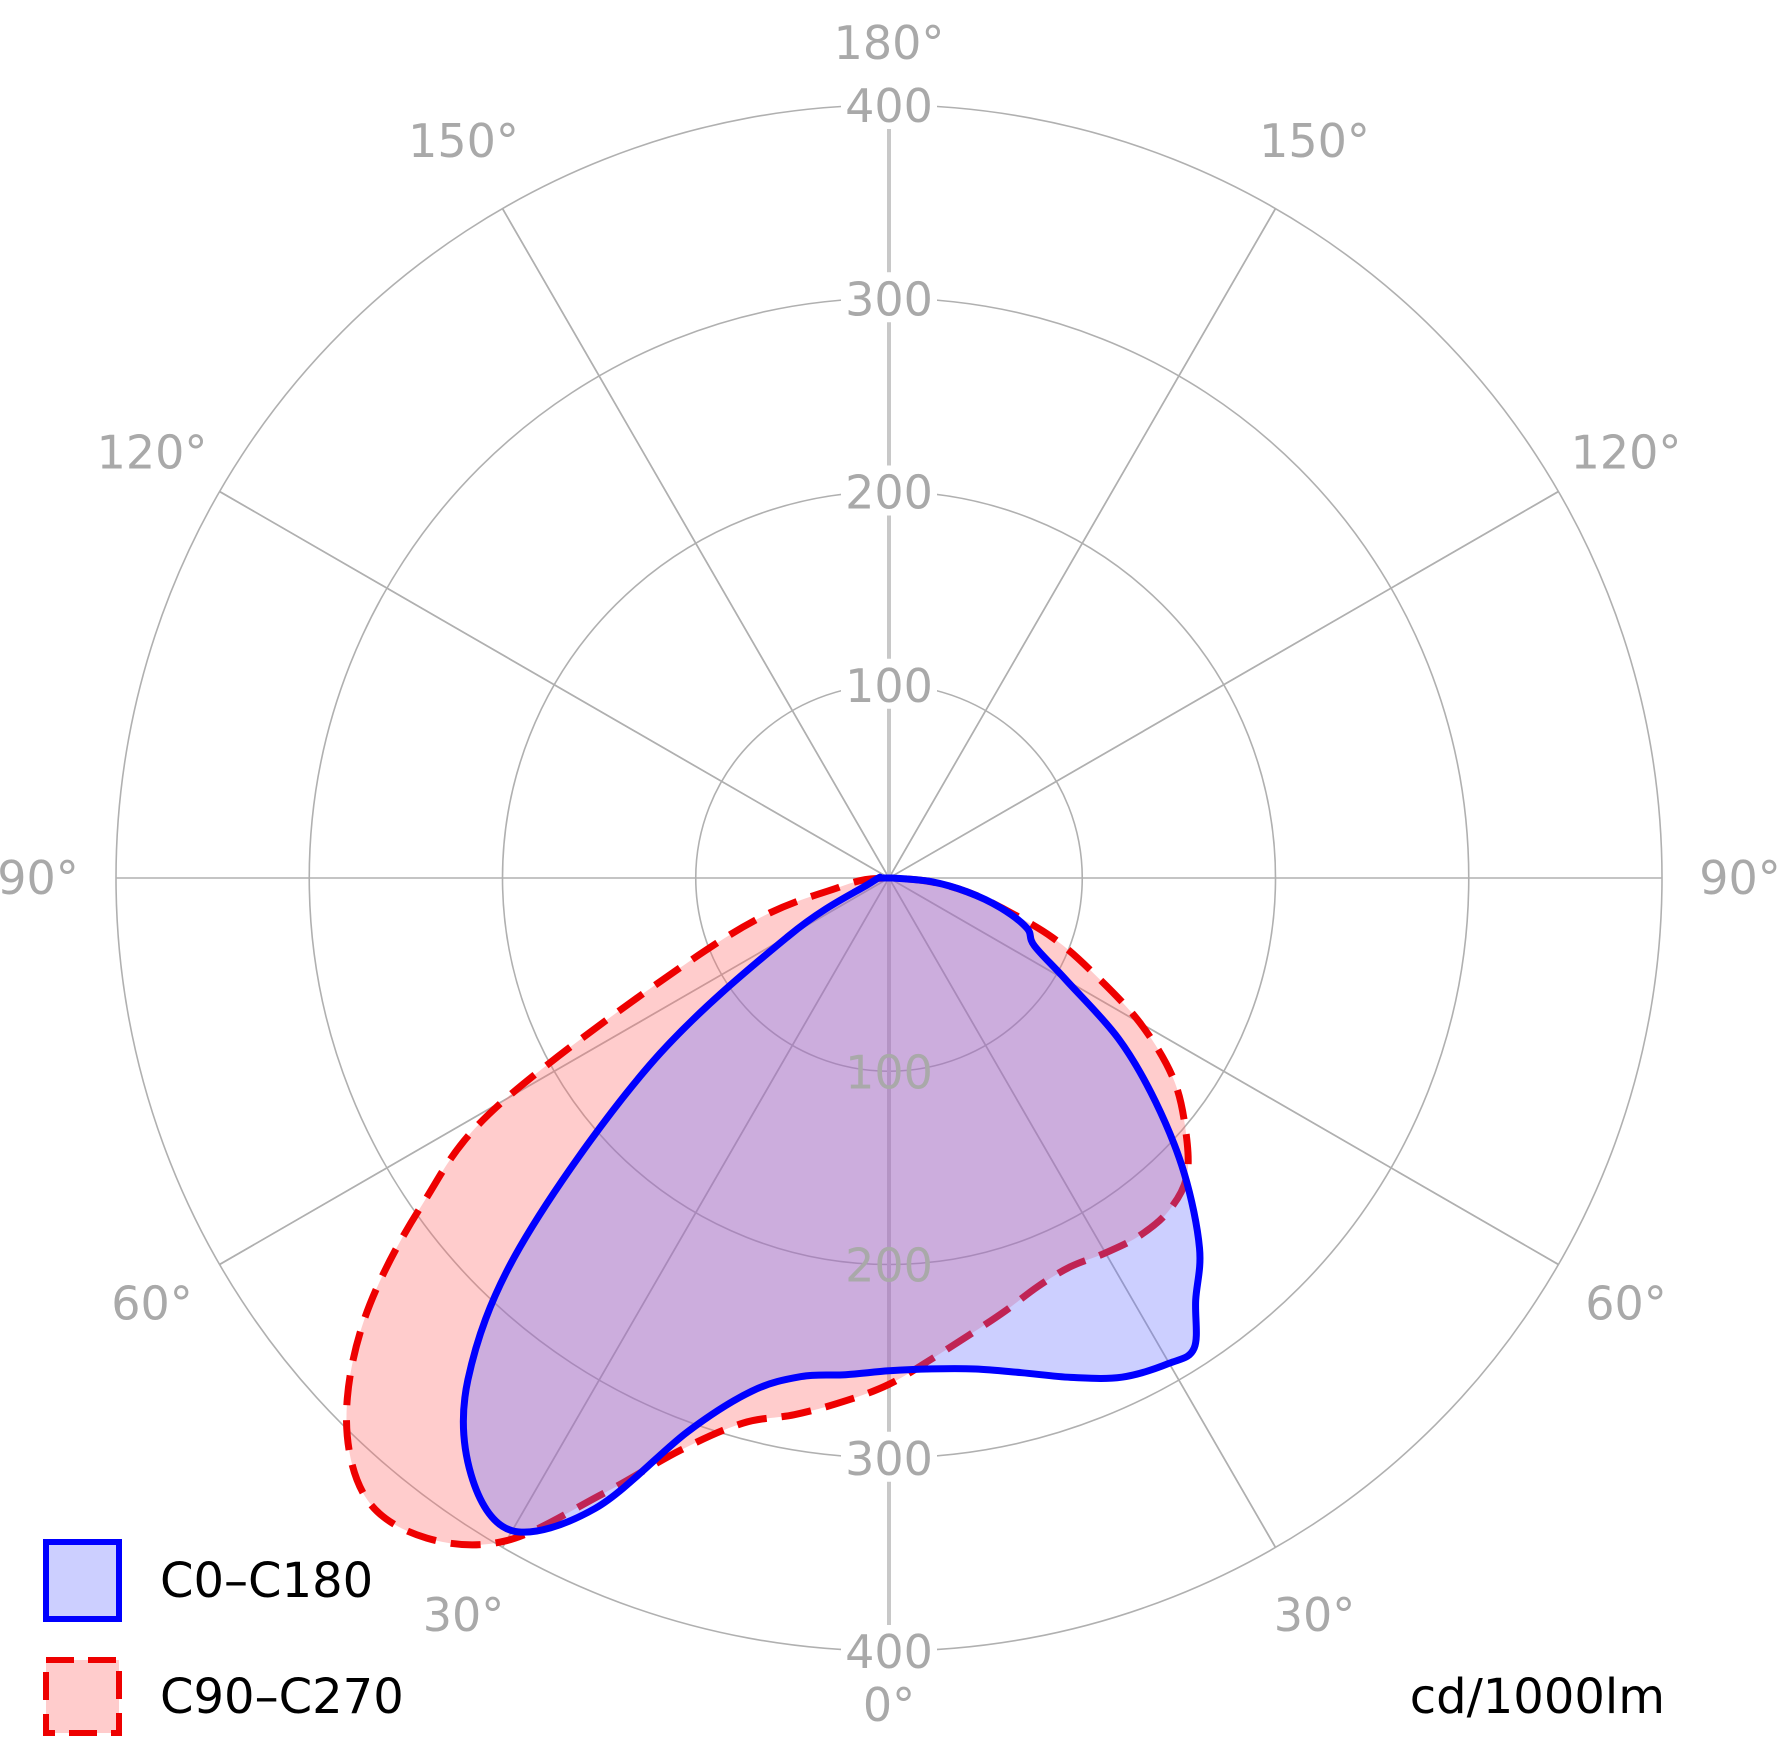 The width and height of the screenshot is (1778, 1764). Describe the element at coordinates (82, 1580) in the screenshot. I see `legend-swatch-c0-c180` at that location.